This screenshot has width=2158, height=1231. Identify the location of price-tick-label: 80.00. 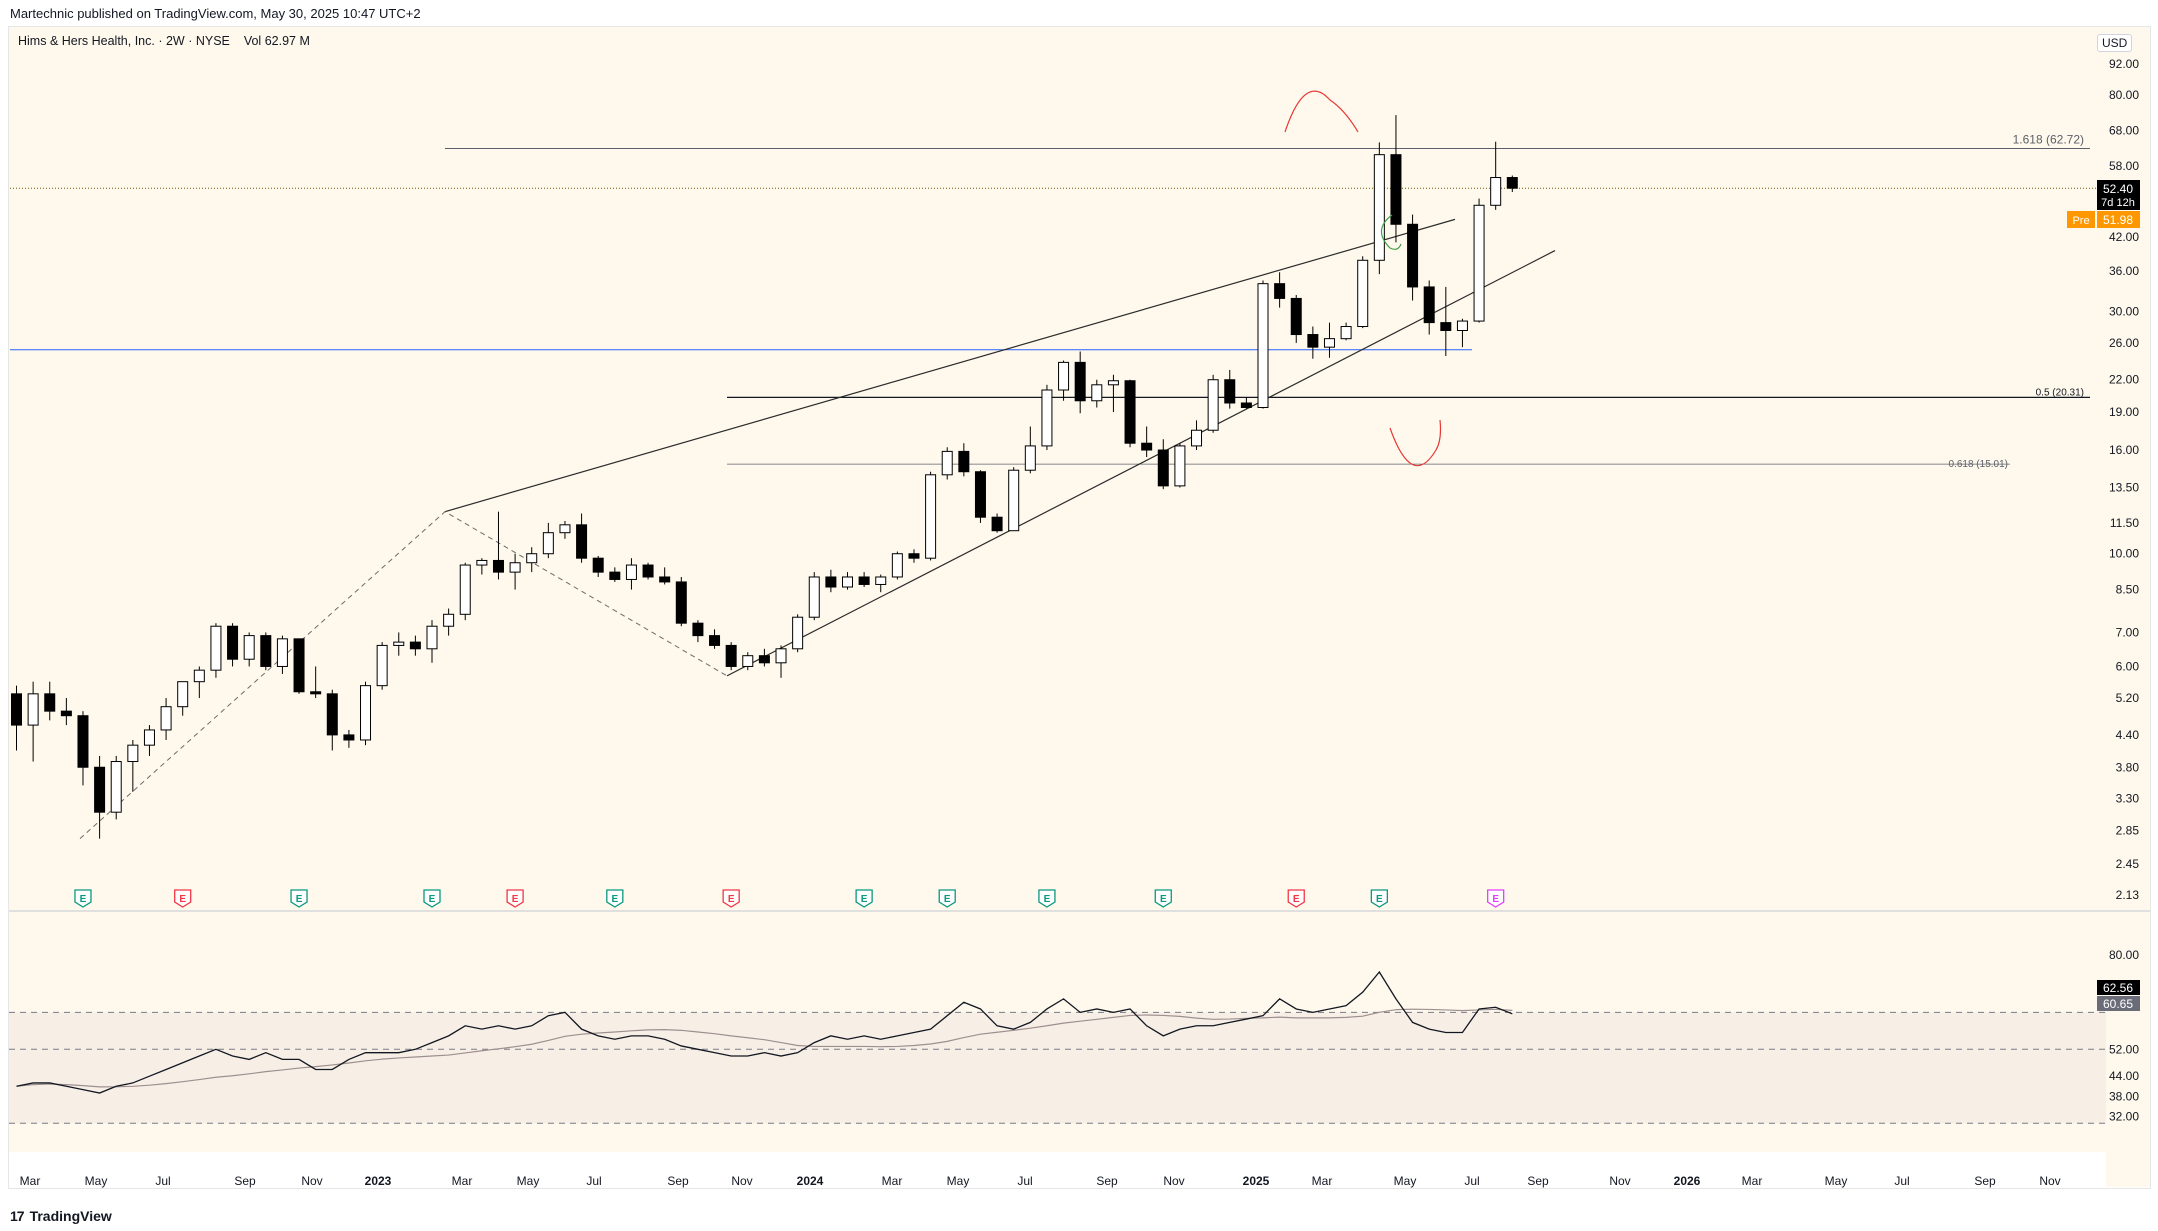
(2124, 95).